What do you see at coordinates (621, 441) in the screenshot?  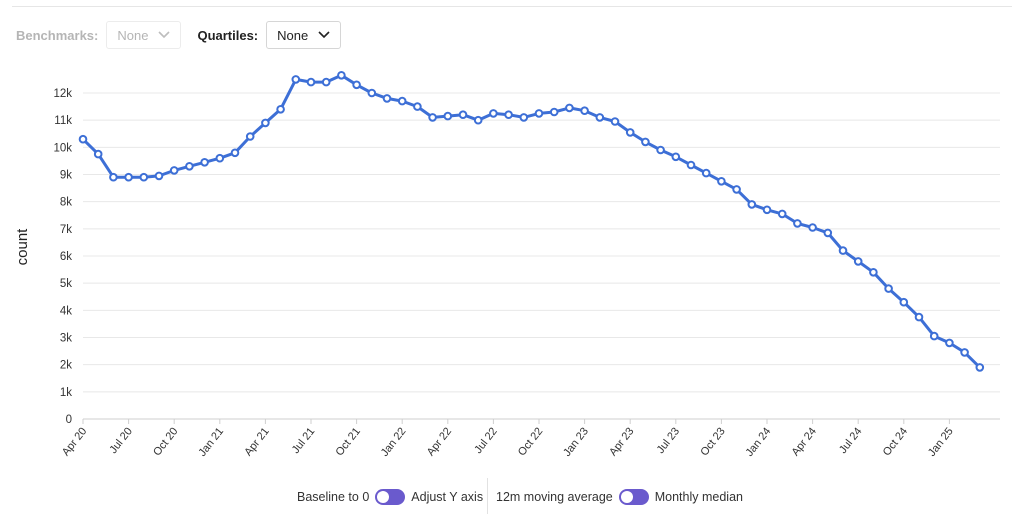 I see `x-tick-label: Apr 23` at bounding box center [621, 441].